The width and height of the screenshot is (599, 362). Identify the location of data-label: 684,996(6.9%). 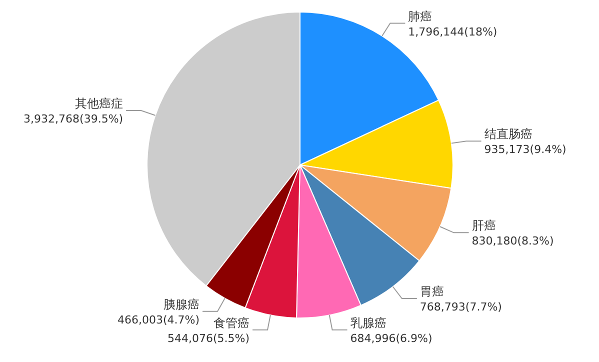
(391, 338).